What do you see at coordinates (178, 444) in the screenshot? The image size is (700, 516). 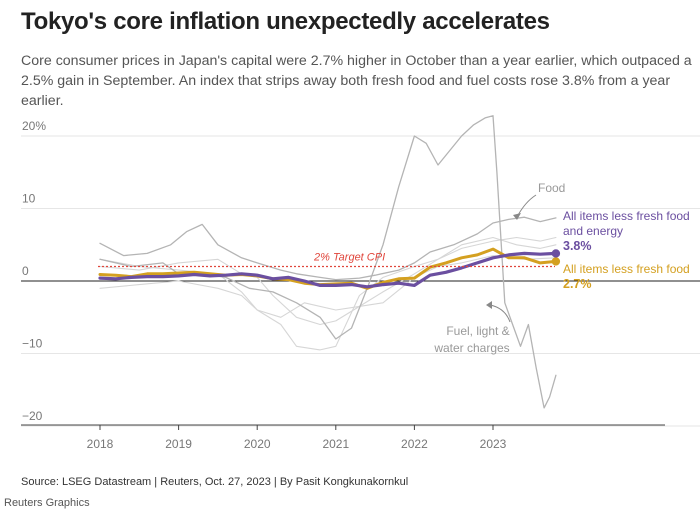 I see `x-tick-label: 2019` at bounding box center [178, 444].